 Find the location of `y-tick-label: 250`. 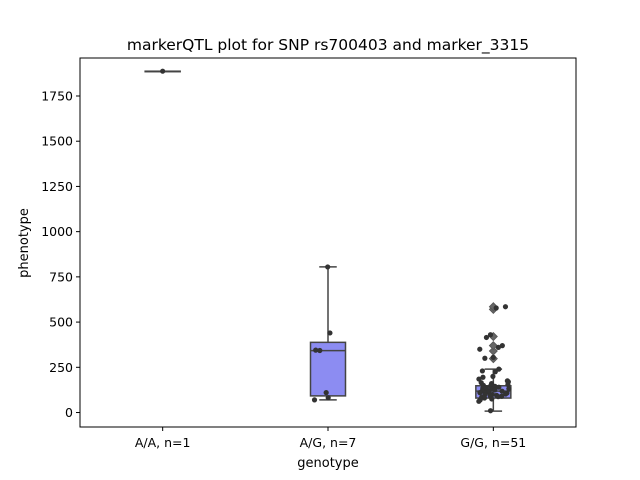

y-tick-label: 250 is located at coordinates (61, 367).